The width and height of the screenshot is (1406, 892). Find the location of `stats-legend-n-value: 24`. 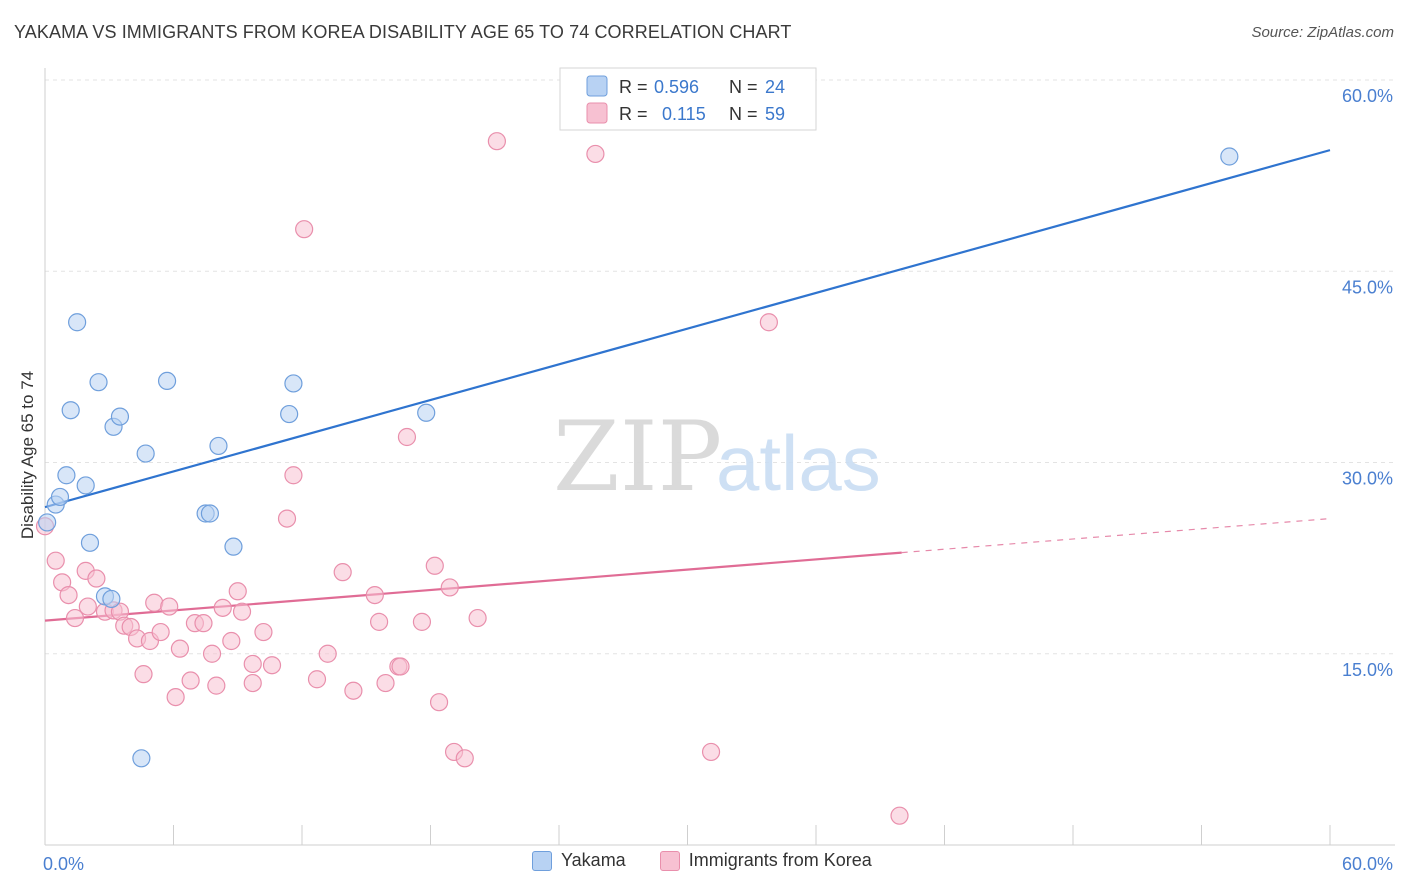

stats-legend-n-value: 24 is located at coordinates (775, 87).